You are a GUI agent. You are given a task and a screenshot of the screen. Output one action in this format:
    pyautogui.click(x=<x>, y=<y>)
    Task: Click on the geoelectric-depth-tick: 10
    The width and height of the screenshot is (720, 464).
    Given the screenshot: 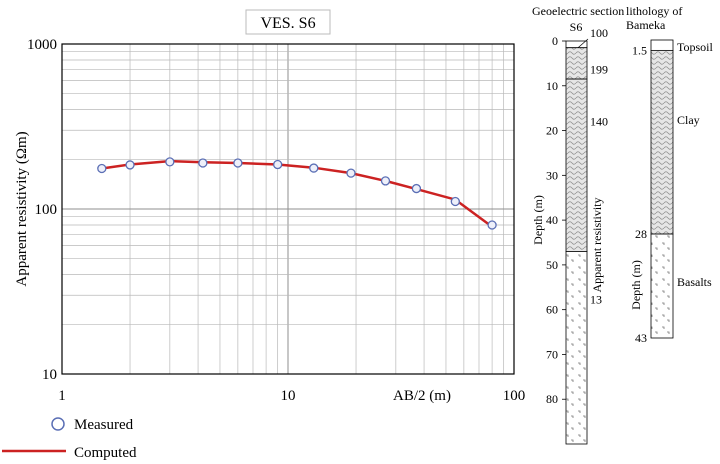 What is the action you would take?
    pyautogui.click(x=552, y=86)
    